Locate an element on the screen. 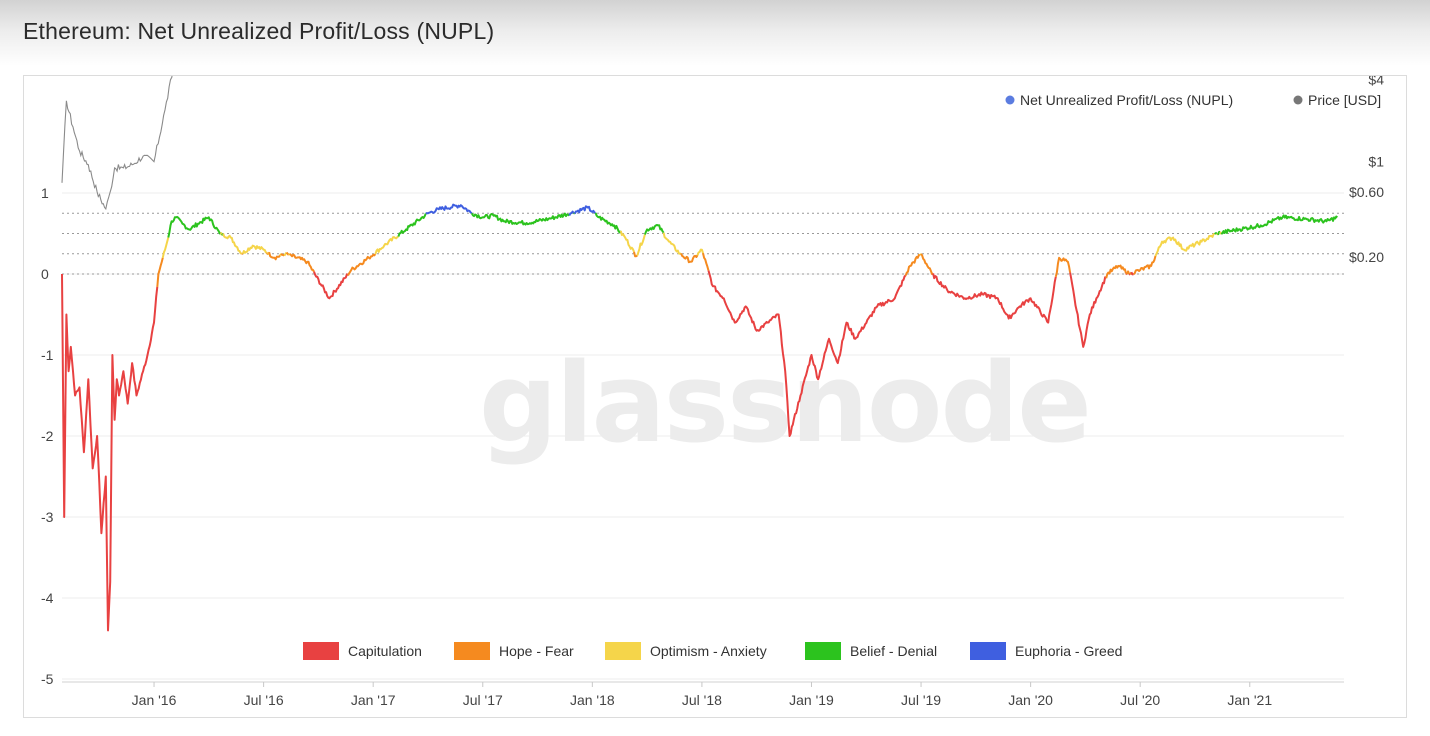 This screenshot has height=736, width=1430. y-right-tick-label: $4 is located at coordinates (1376, 82).